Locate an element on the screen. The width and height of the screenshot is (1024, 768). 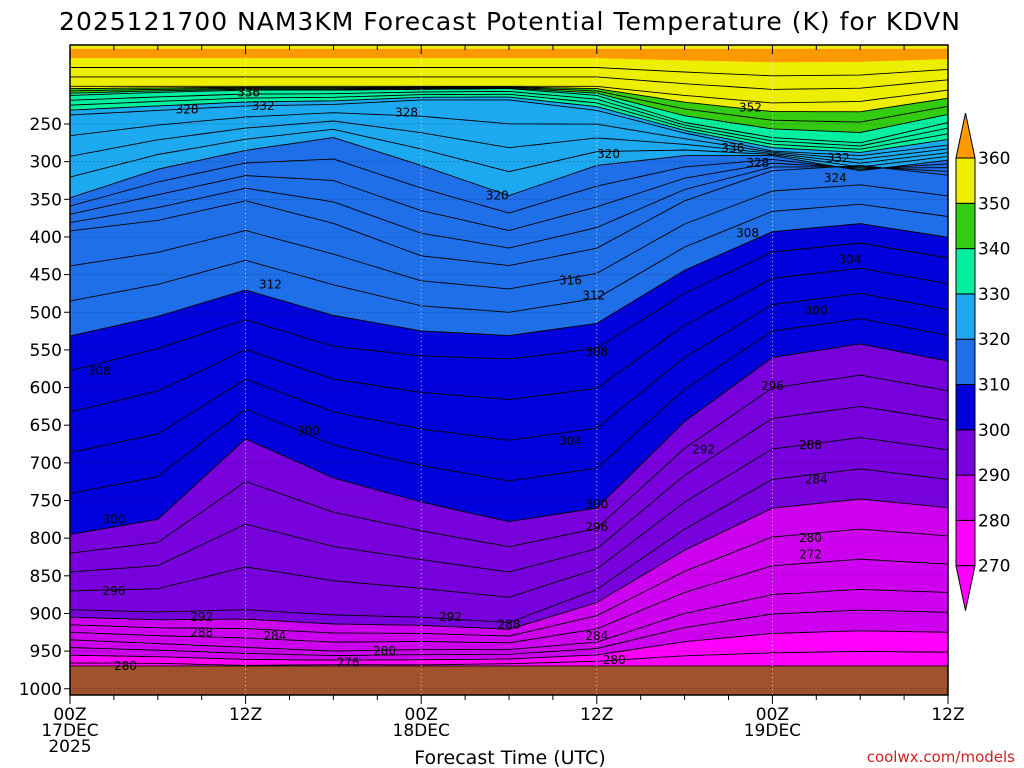
y-tick-label: 850 is located at coordinates (46, 577).